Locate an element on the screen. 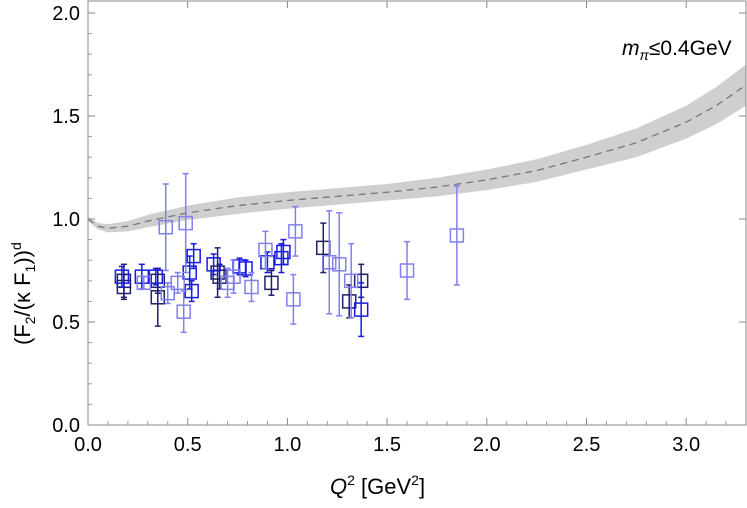  y-tick-label: 0.0 is located at coordinates (66, 426).